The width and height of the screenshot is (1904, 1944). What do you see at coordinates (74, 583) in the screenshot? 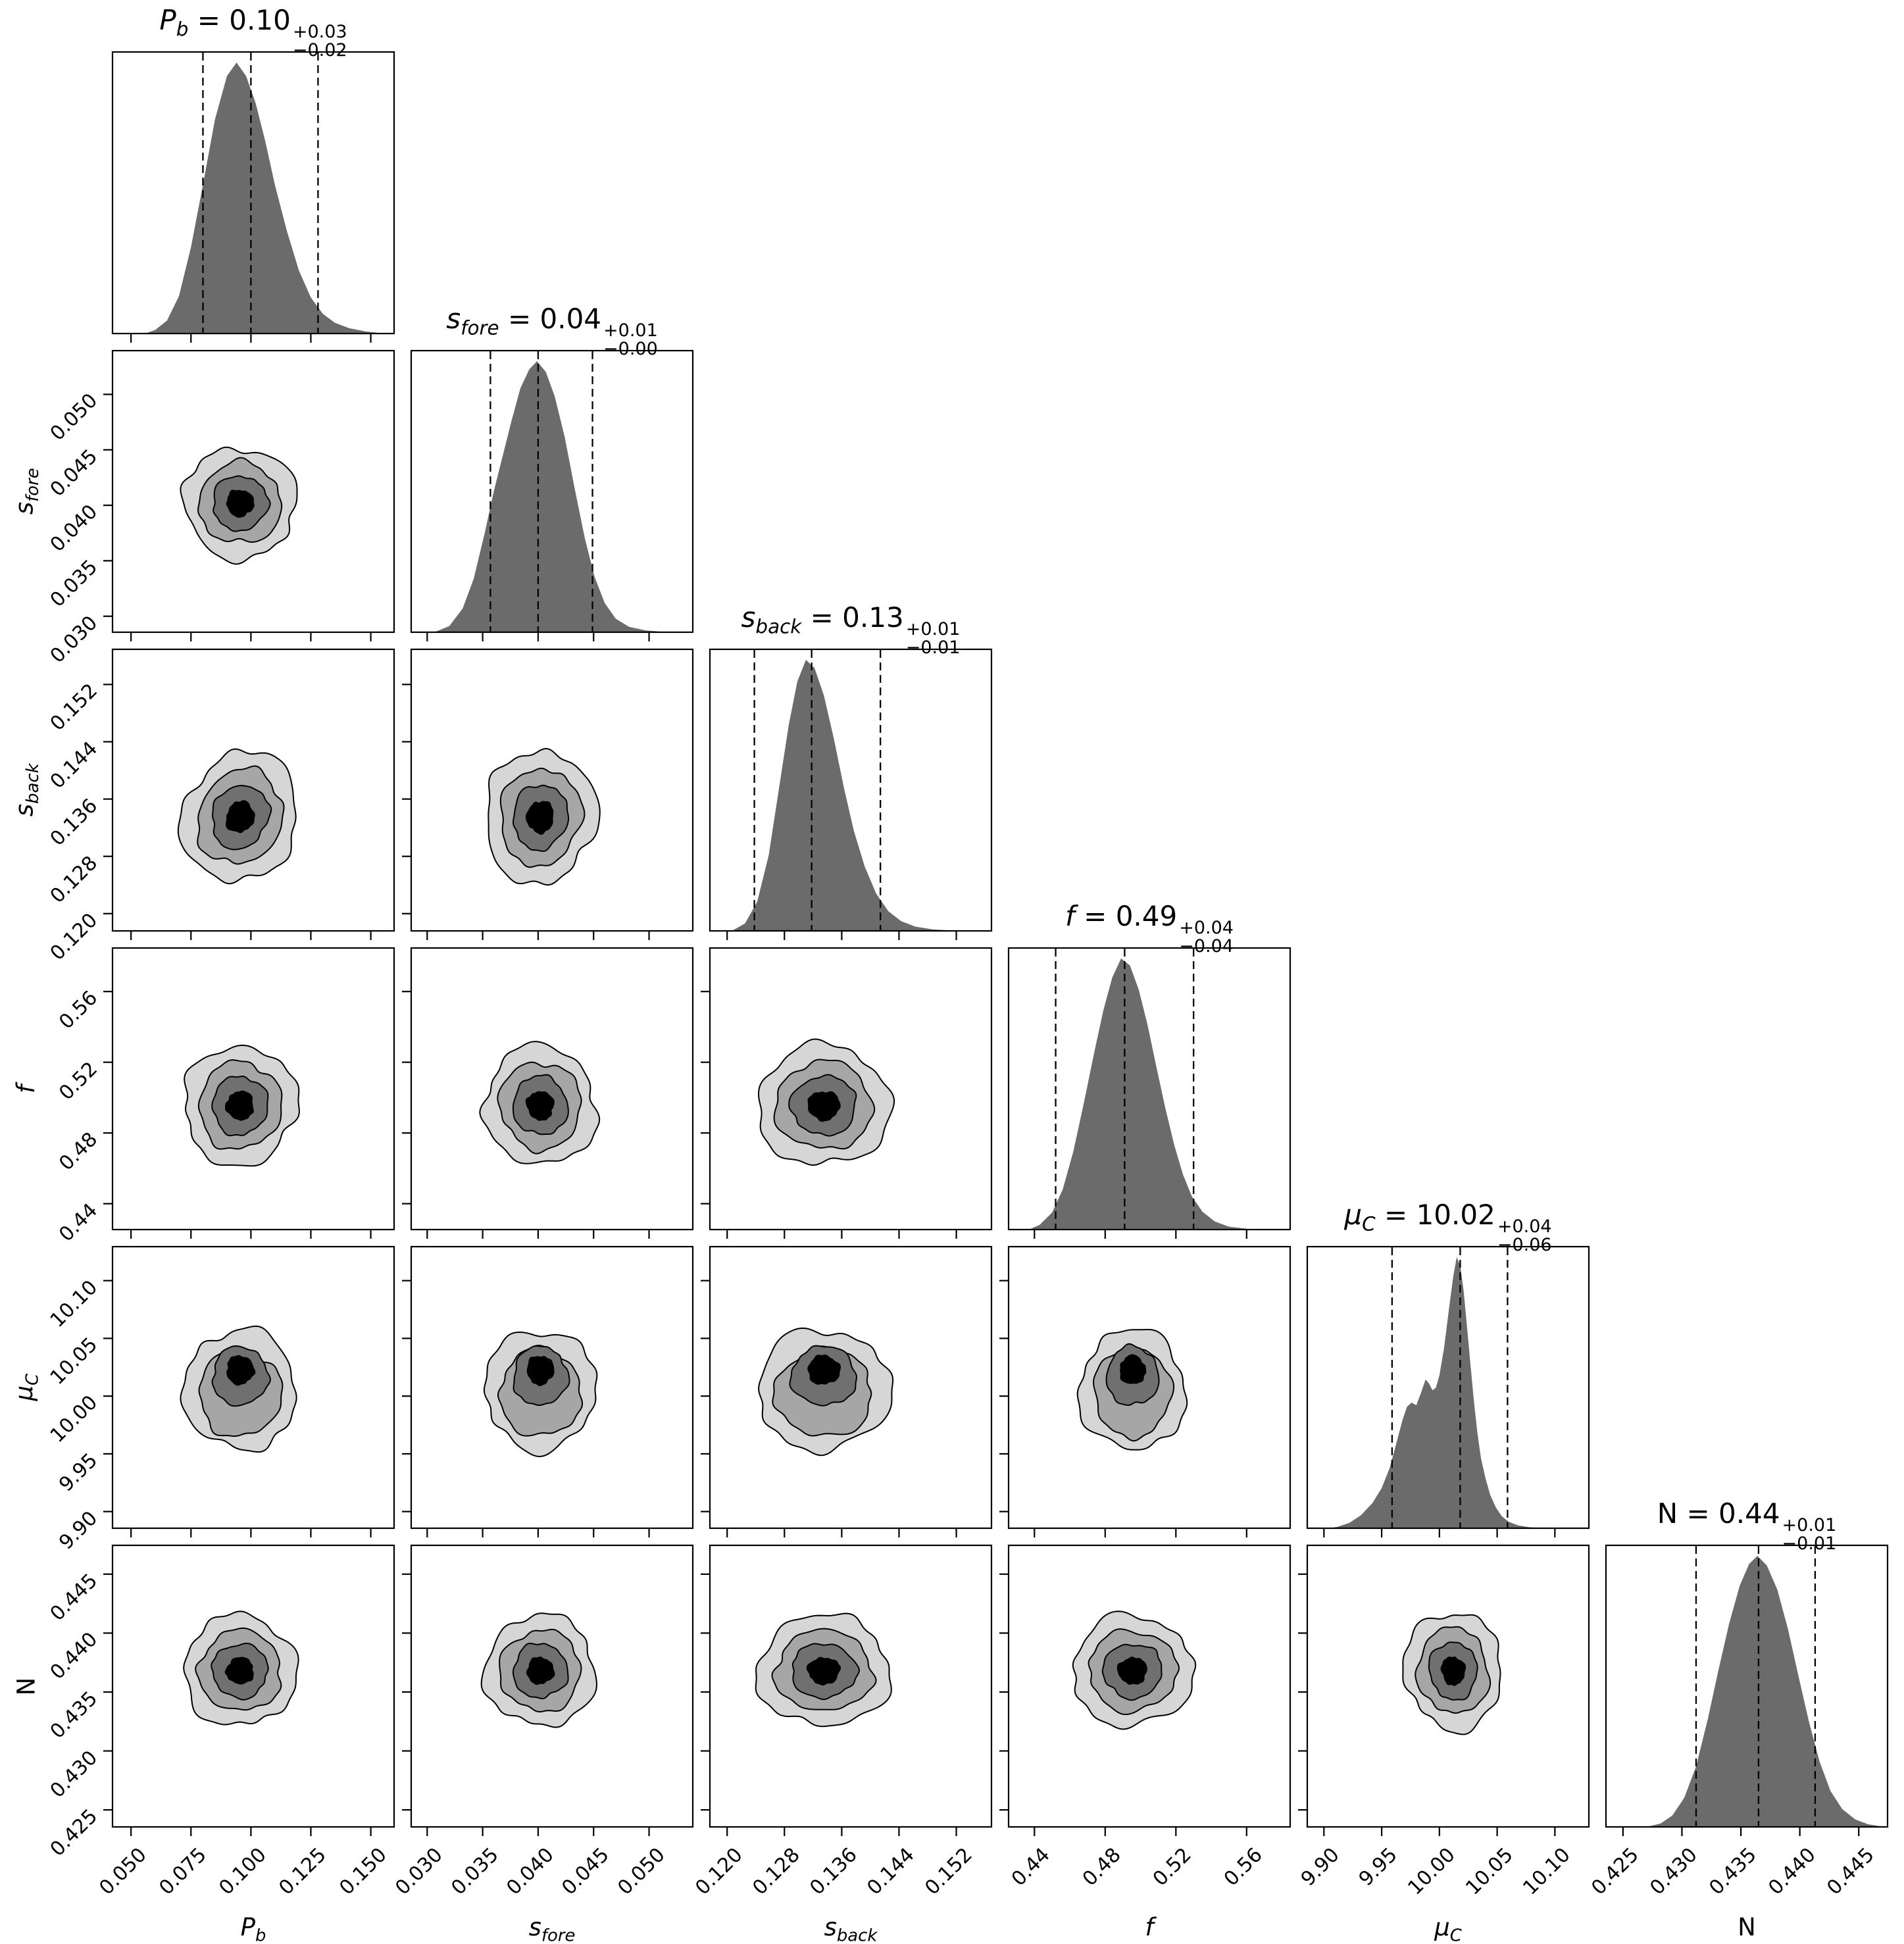
I see `y-tick-label-text: 0.035` at bounding box center [74, 583].